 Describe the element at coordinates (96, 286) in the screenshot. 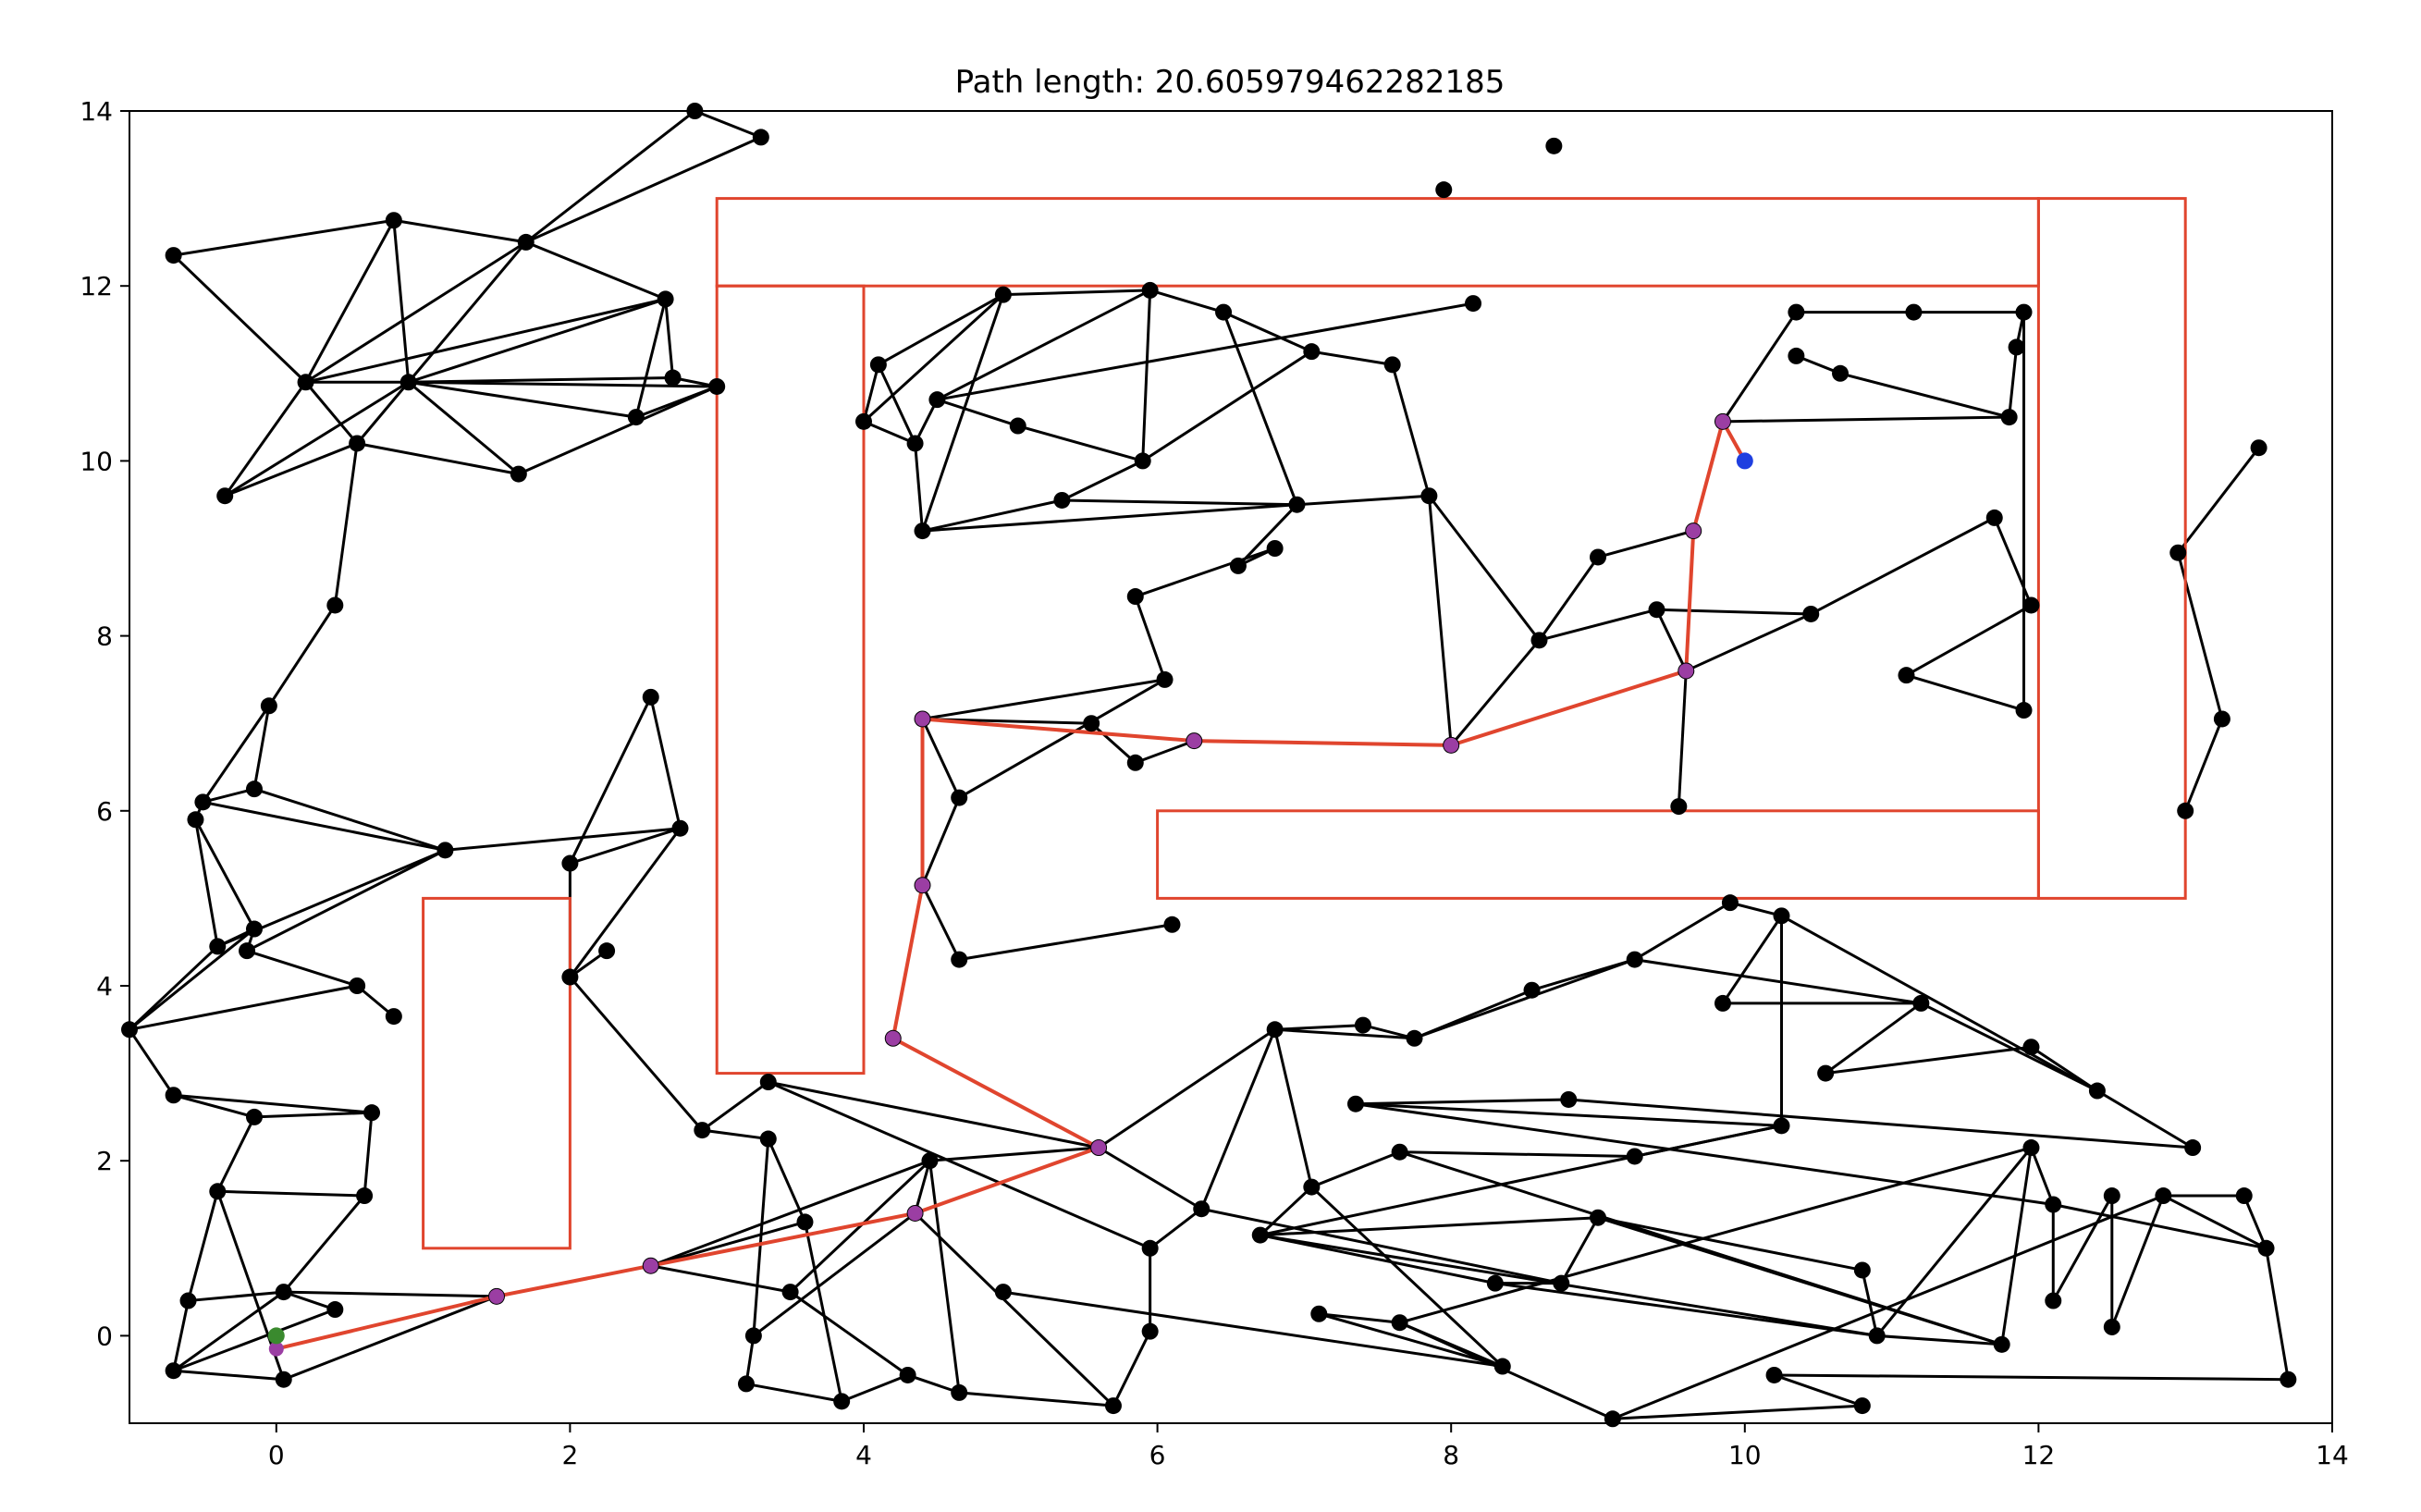

I see `y-tick-label: 12` at that location.